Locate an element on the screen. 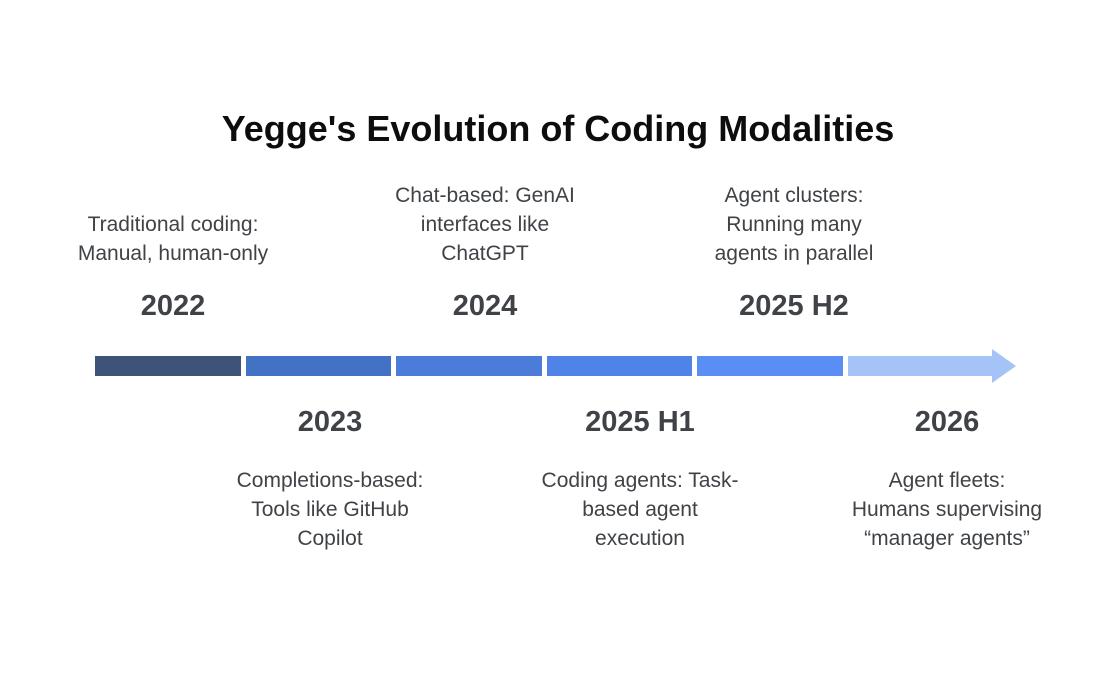 Image resolution: width=1116 pixels, height=673 pixels. timeline-segment-2025h1 is located at coordinates (619, 366).